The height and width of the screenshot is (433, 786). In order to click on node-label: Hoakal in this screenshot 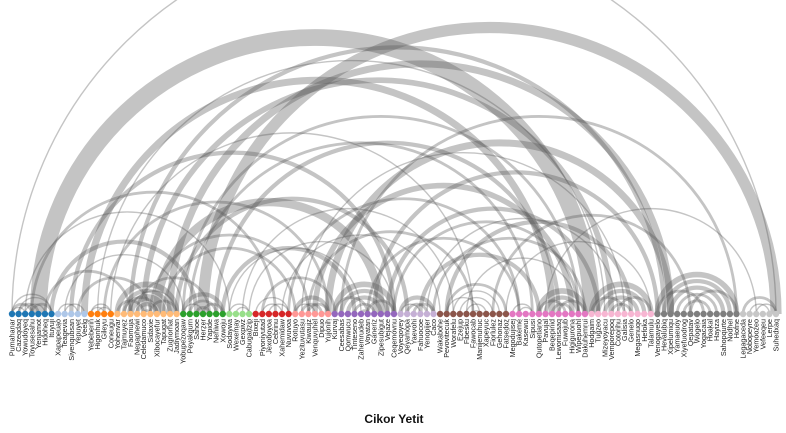, I will do `click(710, 330)`.